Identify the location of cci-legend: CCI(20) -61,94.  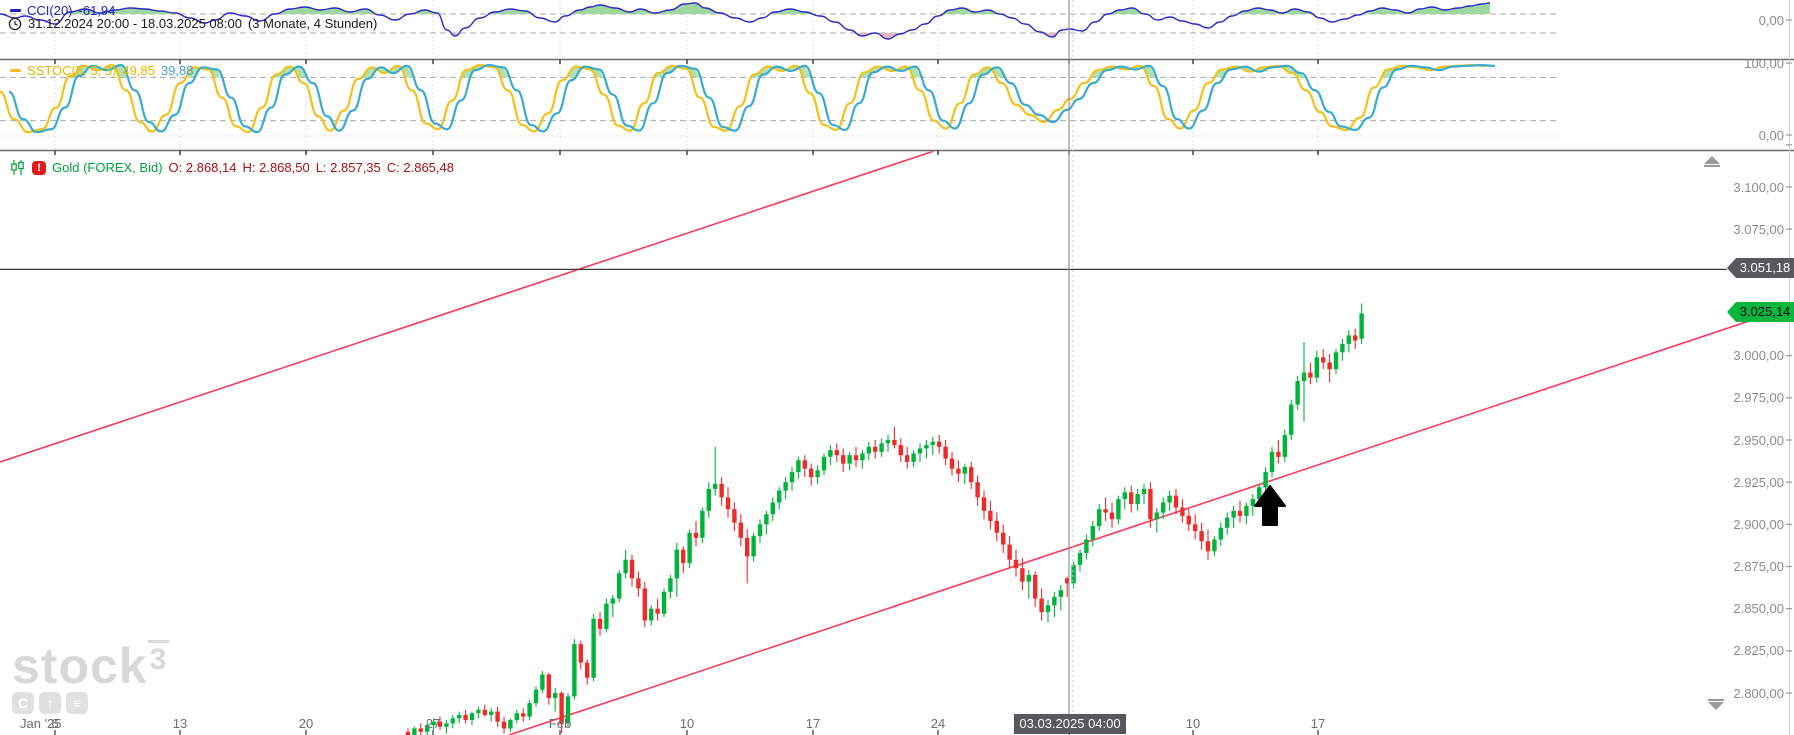
(62, 10).